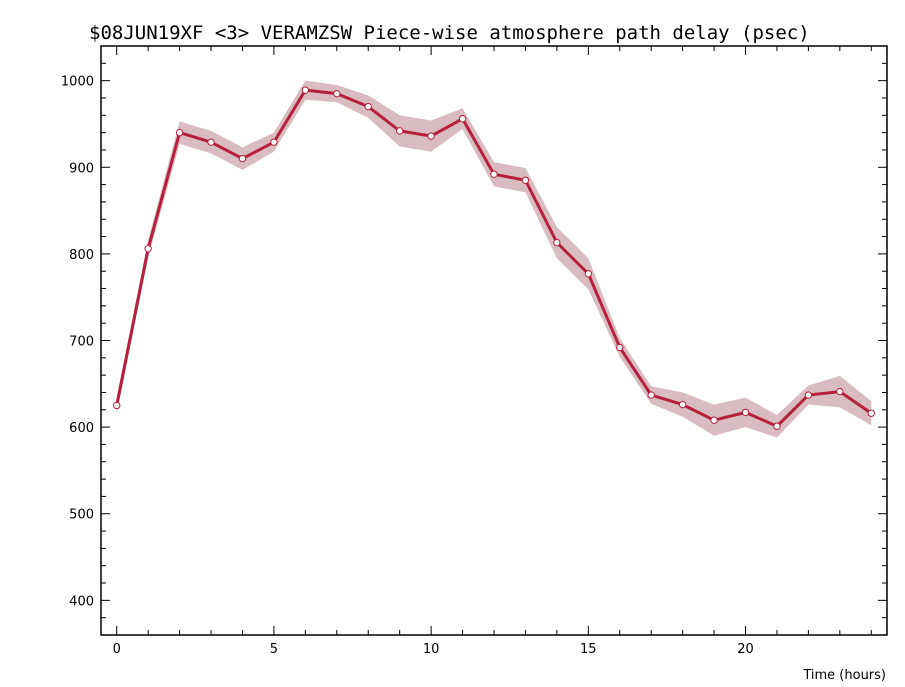 The image size is (905, 687). I want to click on x-tick-label: 15, so click(588, 649).